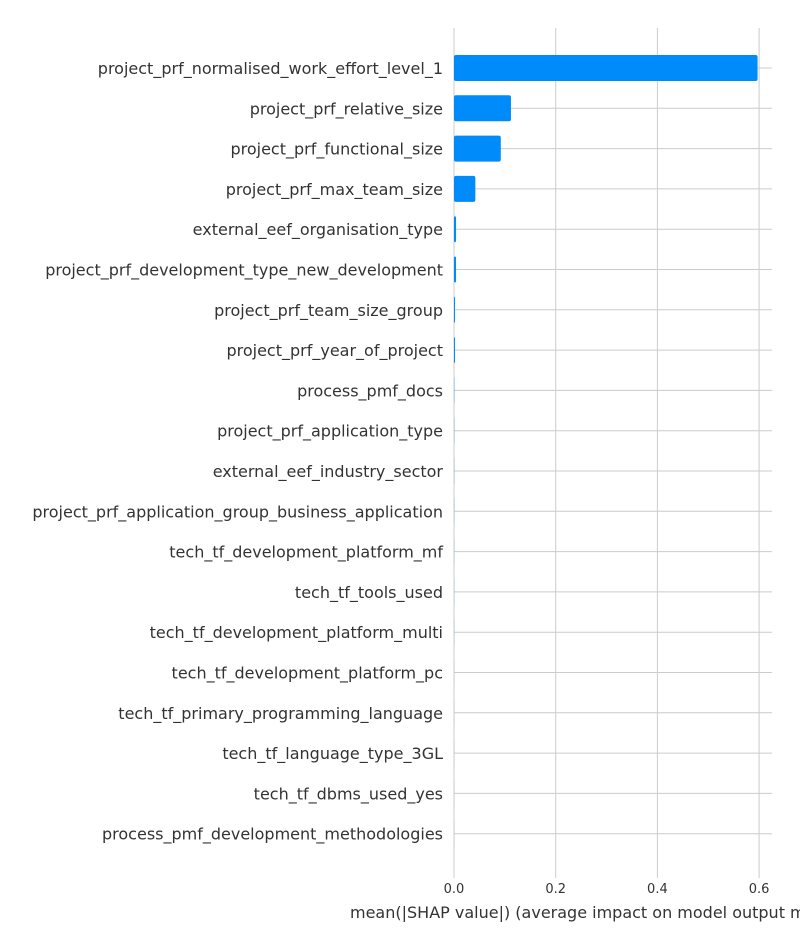  I want to click on feature-label: tech_tf_dbms_used_yes, so click(348, 794).